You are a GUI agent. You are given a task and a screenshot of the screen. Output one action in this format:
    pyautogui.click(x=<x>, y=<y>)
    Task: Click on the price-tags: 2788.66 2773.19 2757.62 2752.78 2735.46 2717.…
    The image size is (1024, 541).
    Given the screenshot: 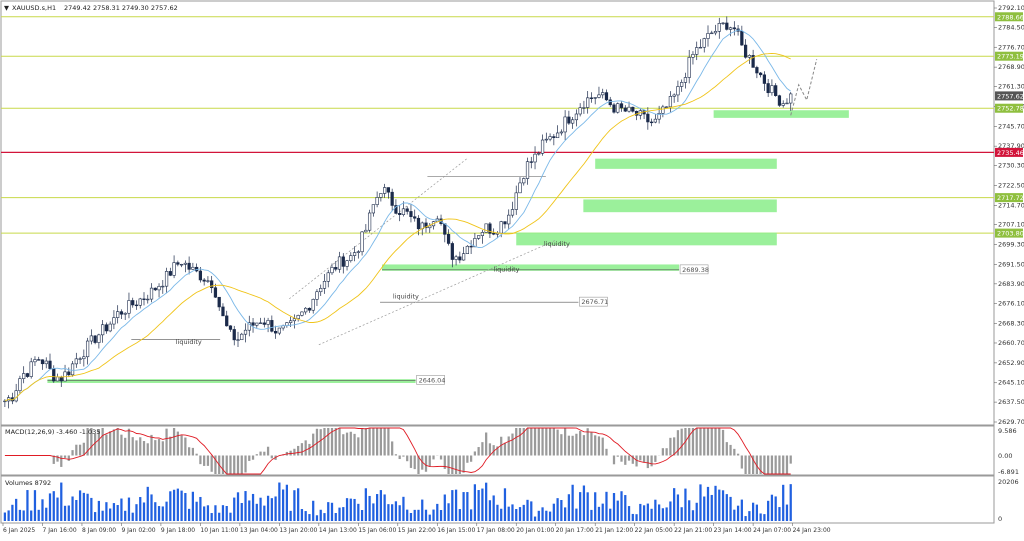 What is the action you would take?
    pyautogui.click(x=1009, y=125)
    